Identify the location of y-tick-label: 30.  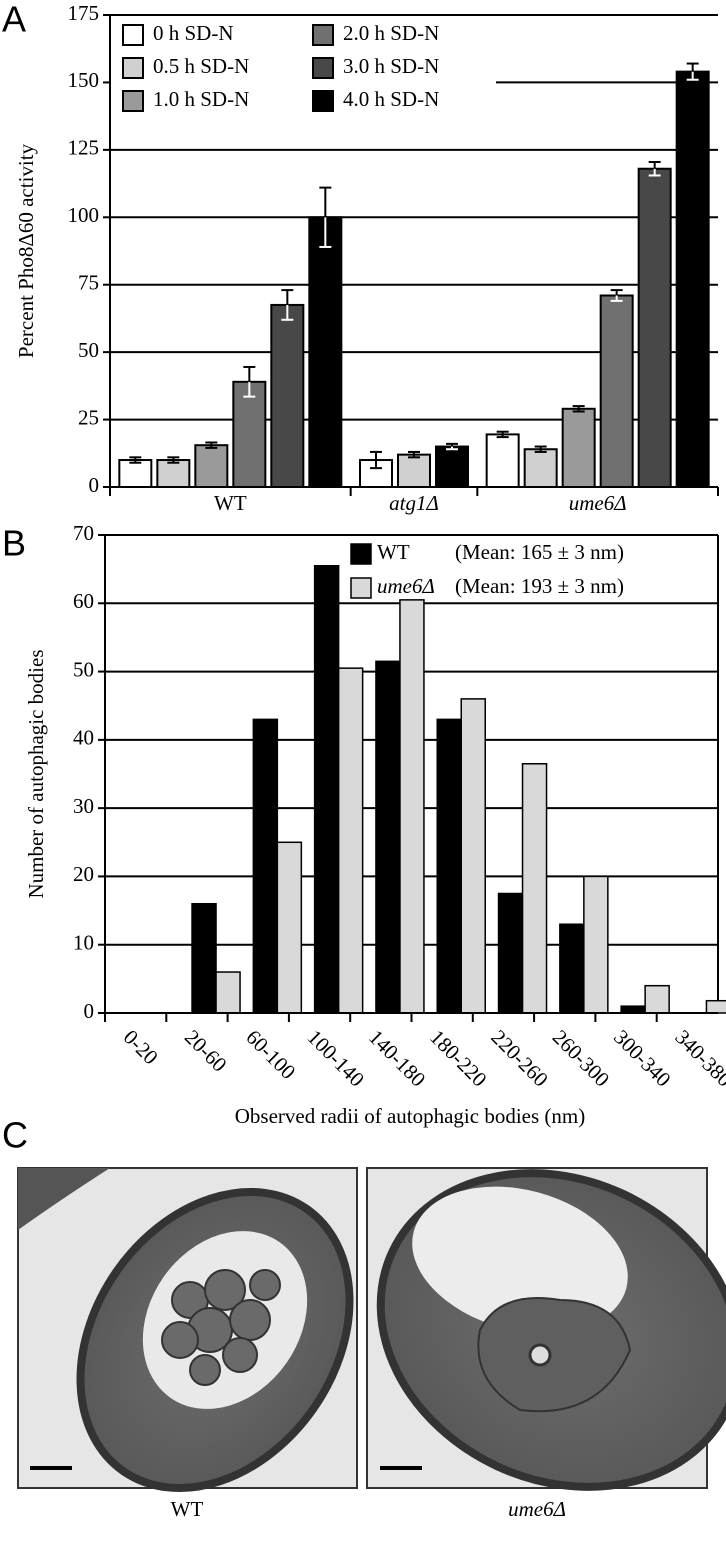
(83, 806).